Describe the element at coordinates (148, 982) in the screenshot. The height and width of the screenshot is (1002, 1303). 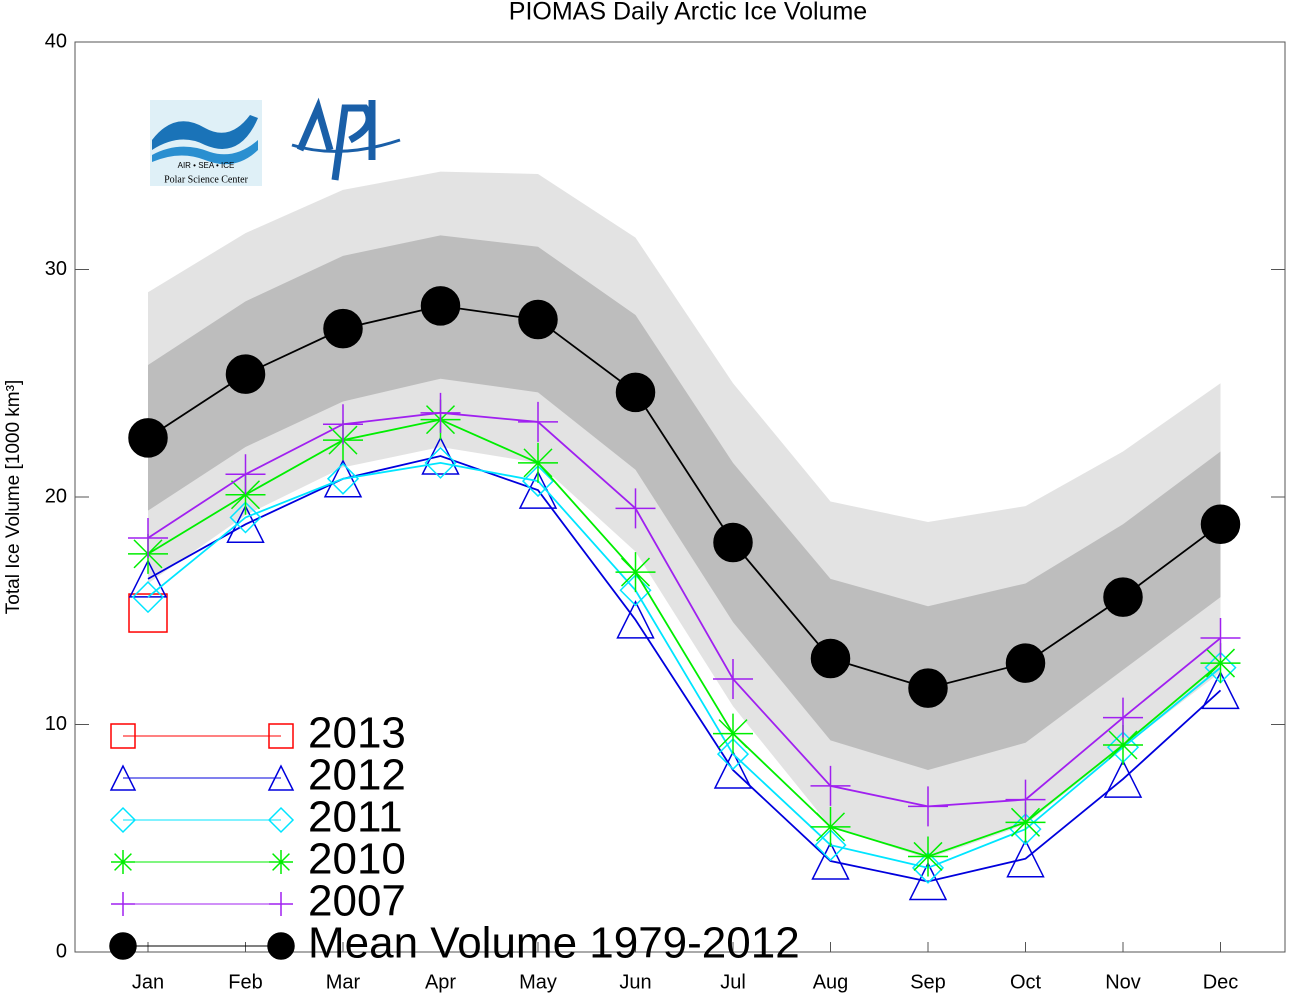
I see `x-tick-label: Jan` at that location.